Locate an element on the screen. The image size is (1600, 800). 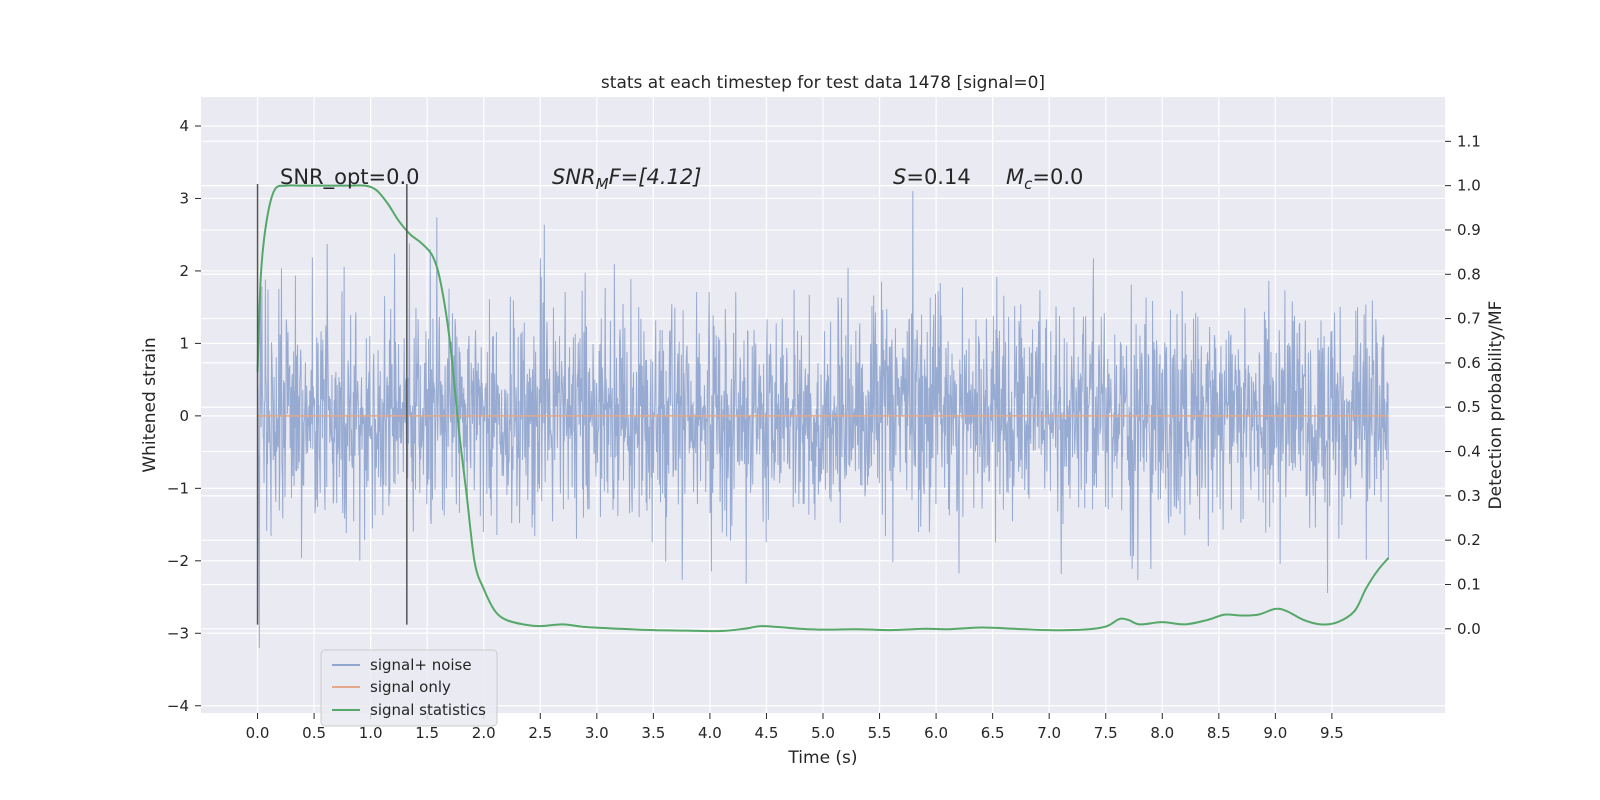
x-tick-label: 1.5 is located at coordinates (427, 733).